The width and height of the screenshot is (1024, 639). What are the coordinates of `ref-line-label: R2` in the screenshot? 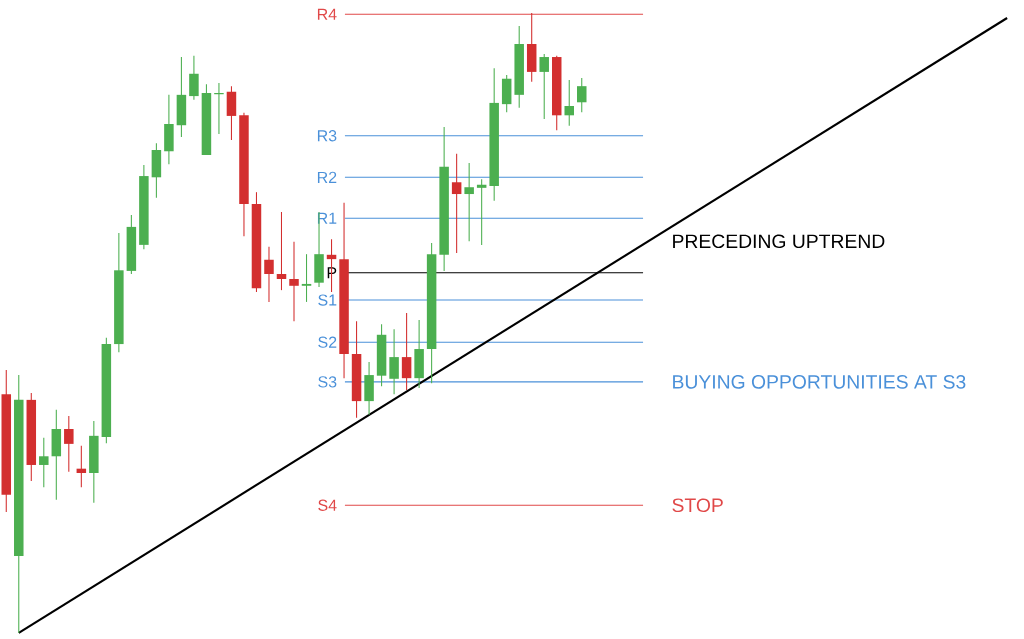 It's located at (327, 177).